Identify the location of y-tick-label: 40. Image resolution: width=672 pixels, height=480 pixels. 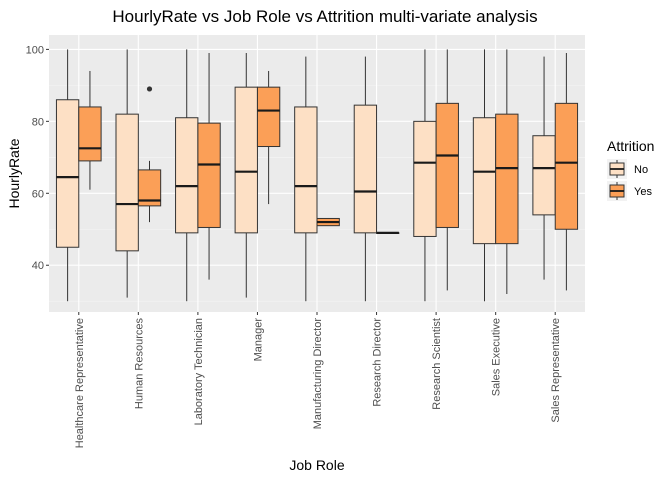
(38, 266).